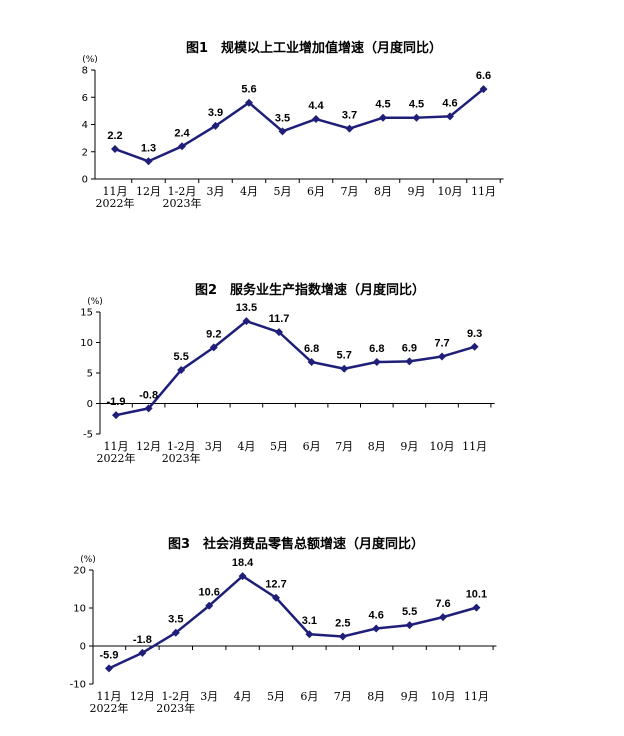  What do you see at coordinates (243, 563) in the screenshot?
I see `data-label: 18.4` at bounding box center [243, 563].